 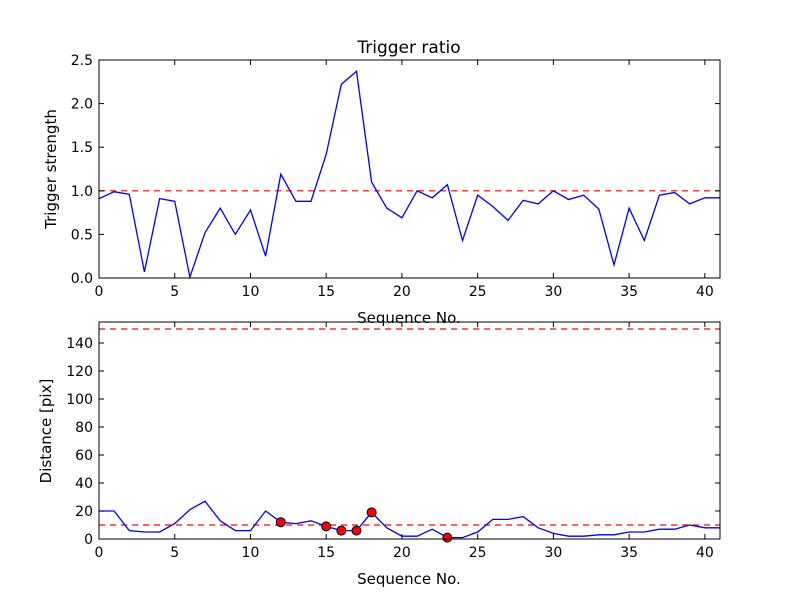 What do you see at coordinates (51, 169) in the screenshot?
I see `y-axis-label-top: Trigger strength` at bounding box center [51, 169].